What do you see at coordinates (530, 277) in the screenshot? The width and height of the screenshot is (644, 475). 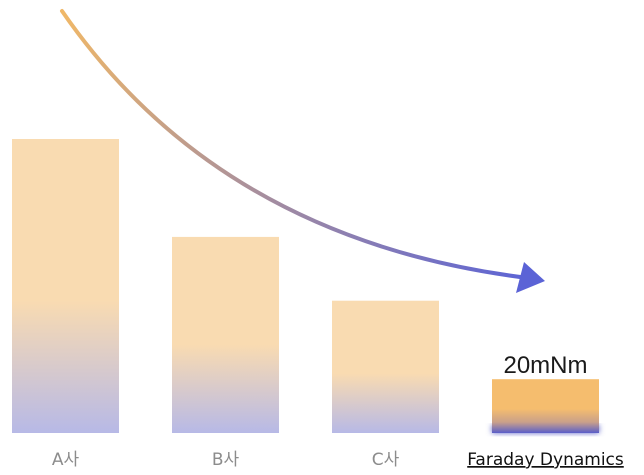 I see `trend-arrow-head` at bounding box center [530, 277].